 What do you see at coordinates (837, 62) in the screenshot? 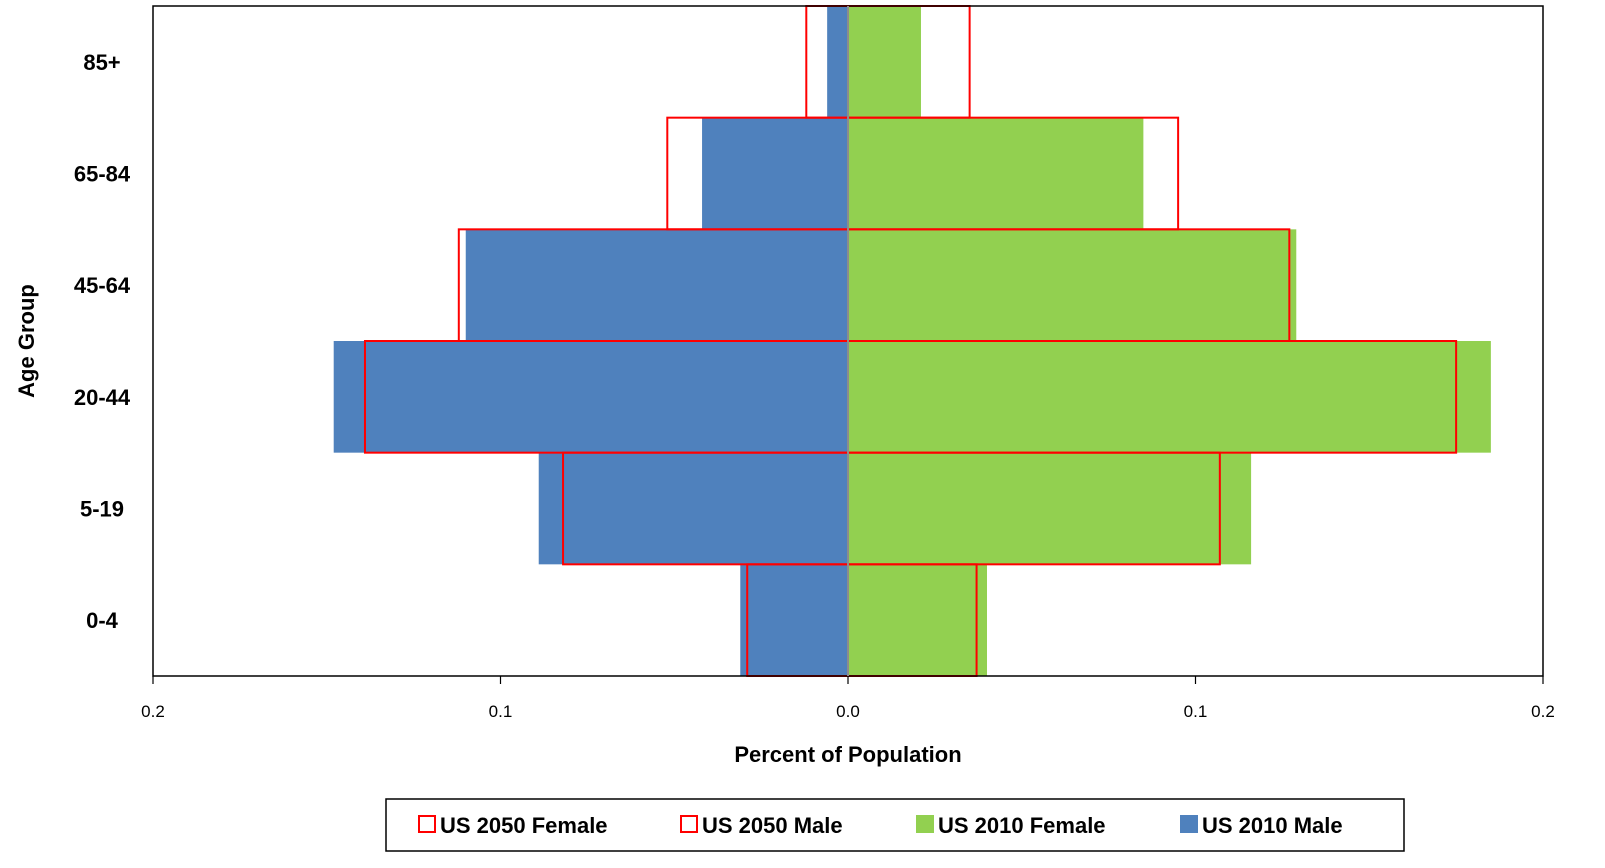
I see `bar-us-2010-male-85-` at bounding box center [837, 62].